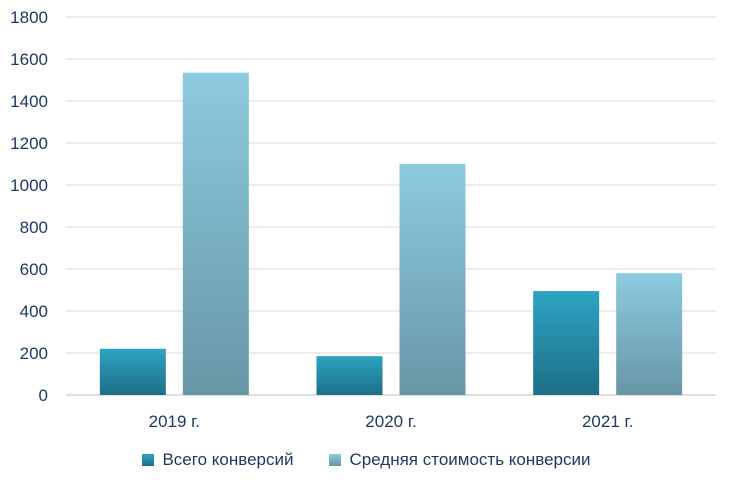 This screenshot has width=733, height=485. I want to click on y-tick-label: 200, so click(34, 353).